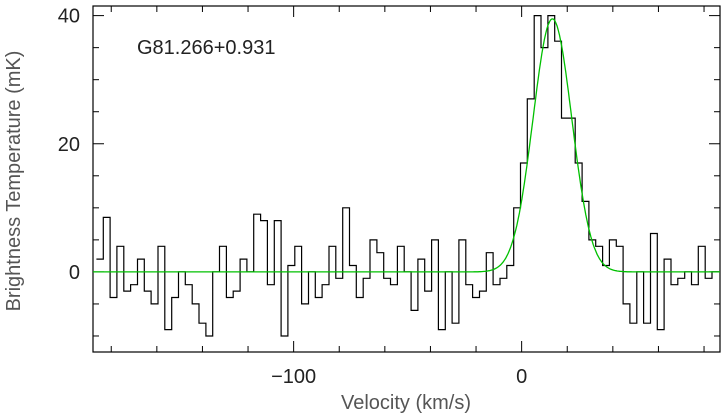  I want to click on y-tick-label: 40, so click(69, 17).